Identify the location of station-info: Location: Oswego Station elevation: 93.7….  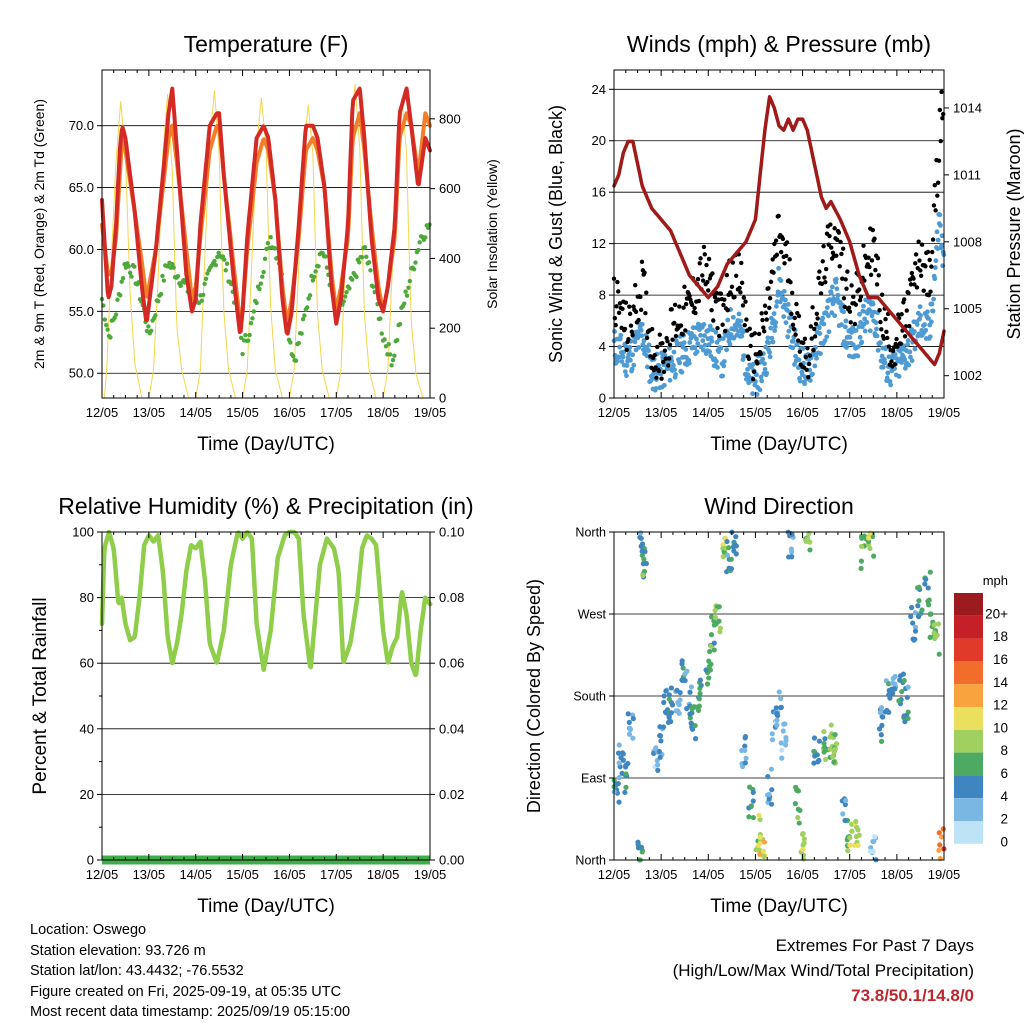
(190, 971).